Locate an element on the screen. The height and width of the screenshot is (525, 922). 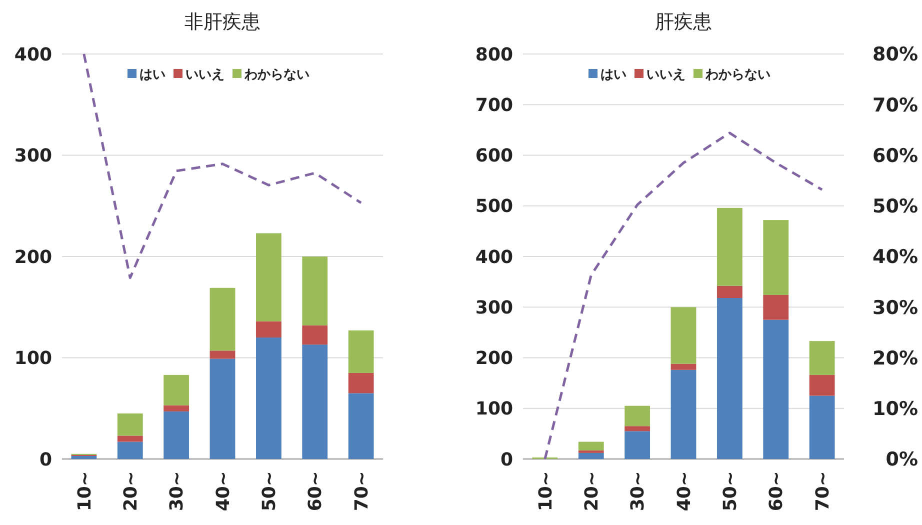
y-tick-label: 700 is located at coordinates (494, 105).